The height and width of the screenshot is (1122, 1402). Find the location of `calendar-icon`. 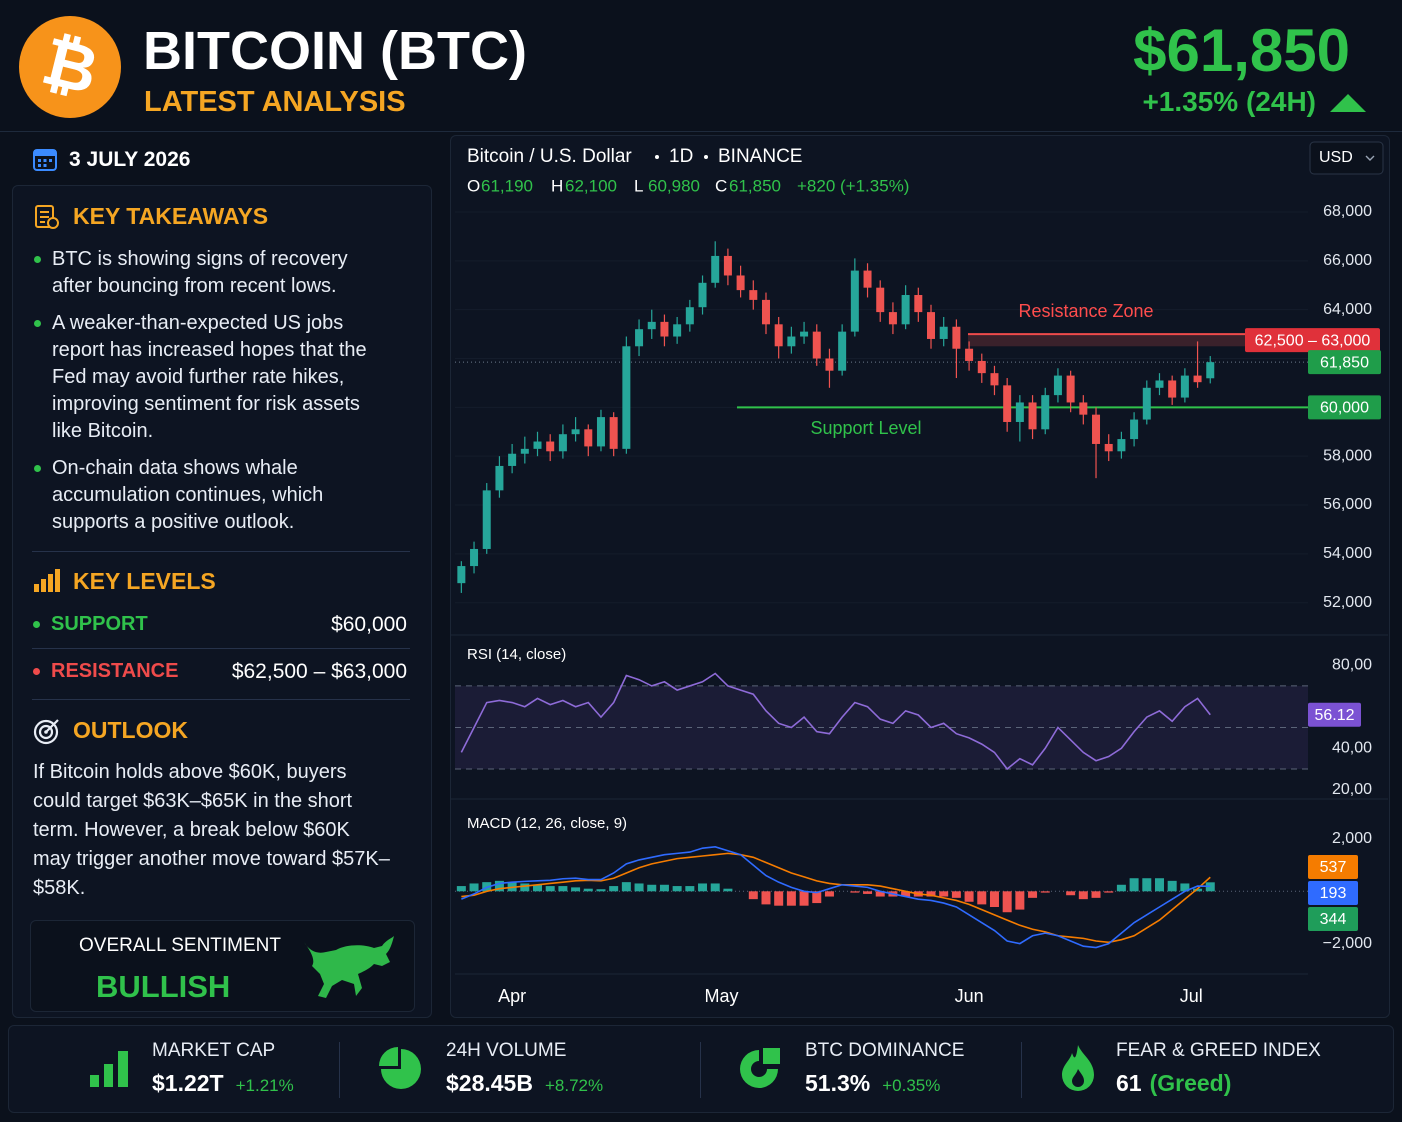

calendar-icon is located at coordinates (45, 160).